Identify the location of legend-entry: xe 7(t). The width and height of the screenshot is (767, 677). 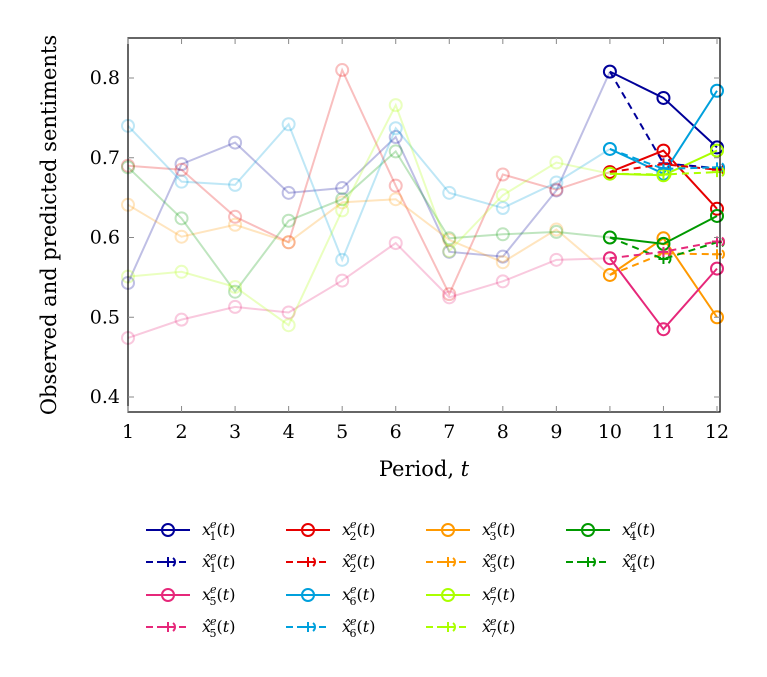
(470, 595).